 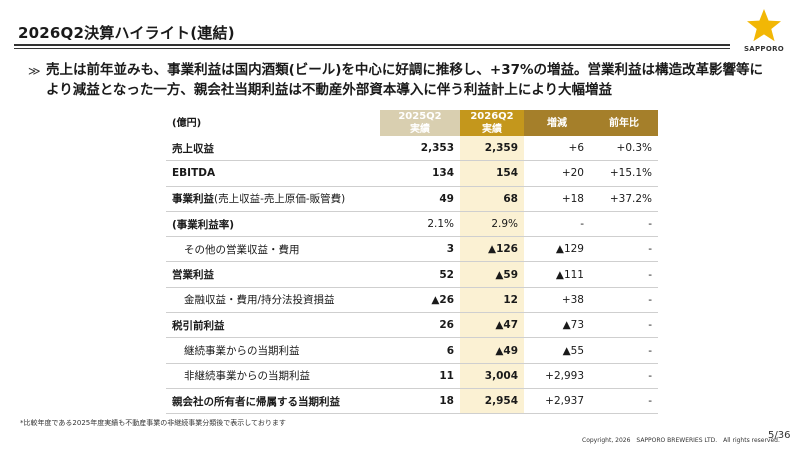 I want to click on header-2026q2: 2026Q2 実績, so click(x=492, y=123).